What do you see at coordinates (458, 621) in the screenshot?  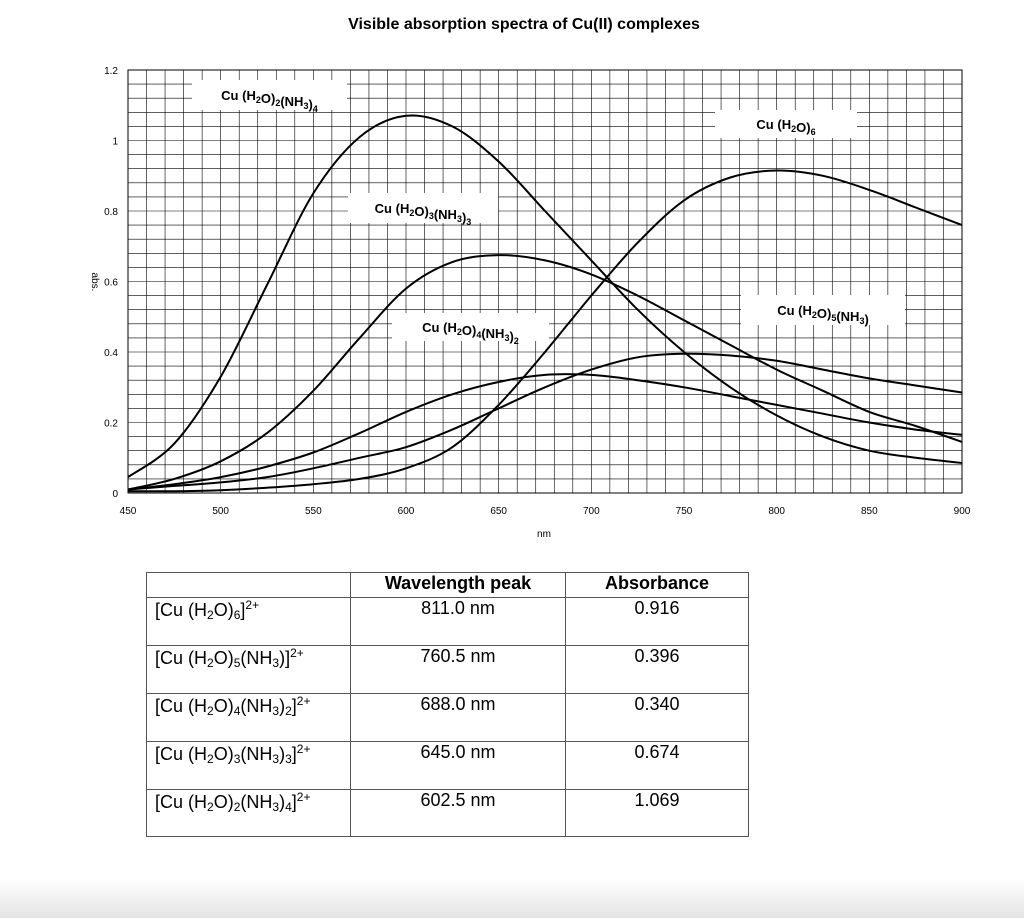 I see `table-cell-wavelength: 811.0 nm` at bounding box center [458, 621].